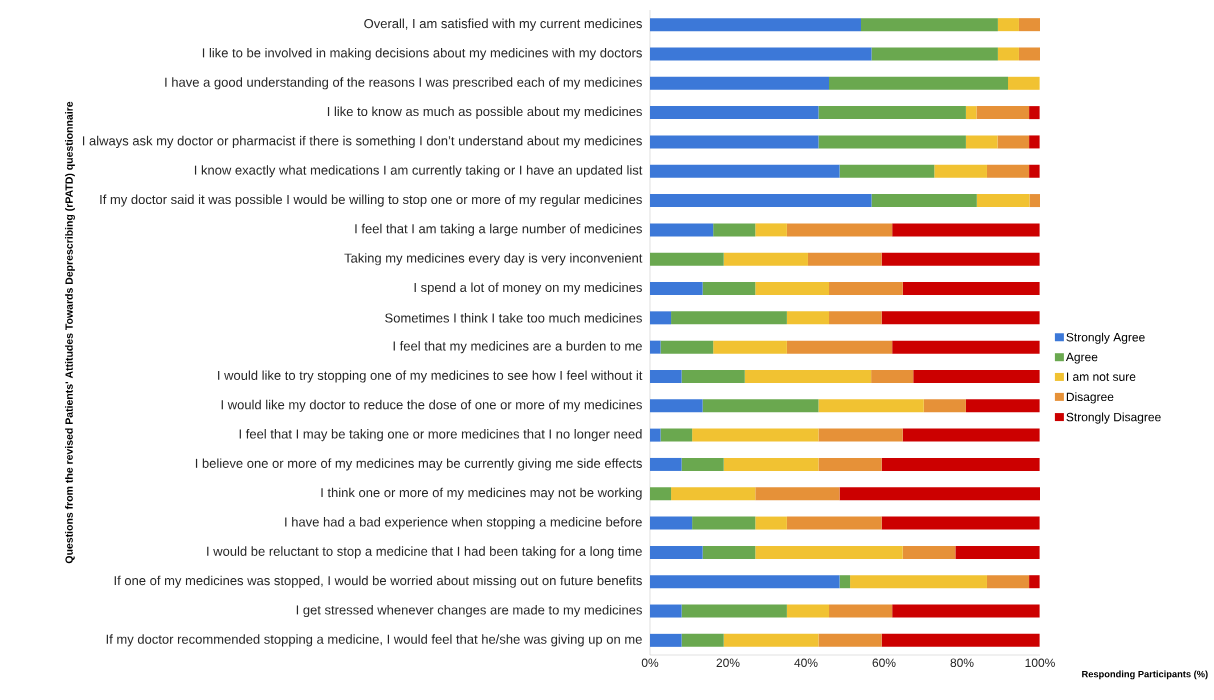  I want to click on y-tick-label: If one of my medicines was stopped, I would be worried about missing out on future benefits, so click(378, 581).